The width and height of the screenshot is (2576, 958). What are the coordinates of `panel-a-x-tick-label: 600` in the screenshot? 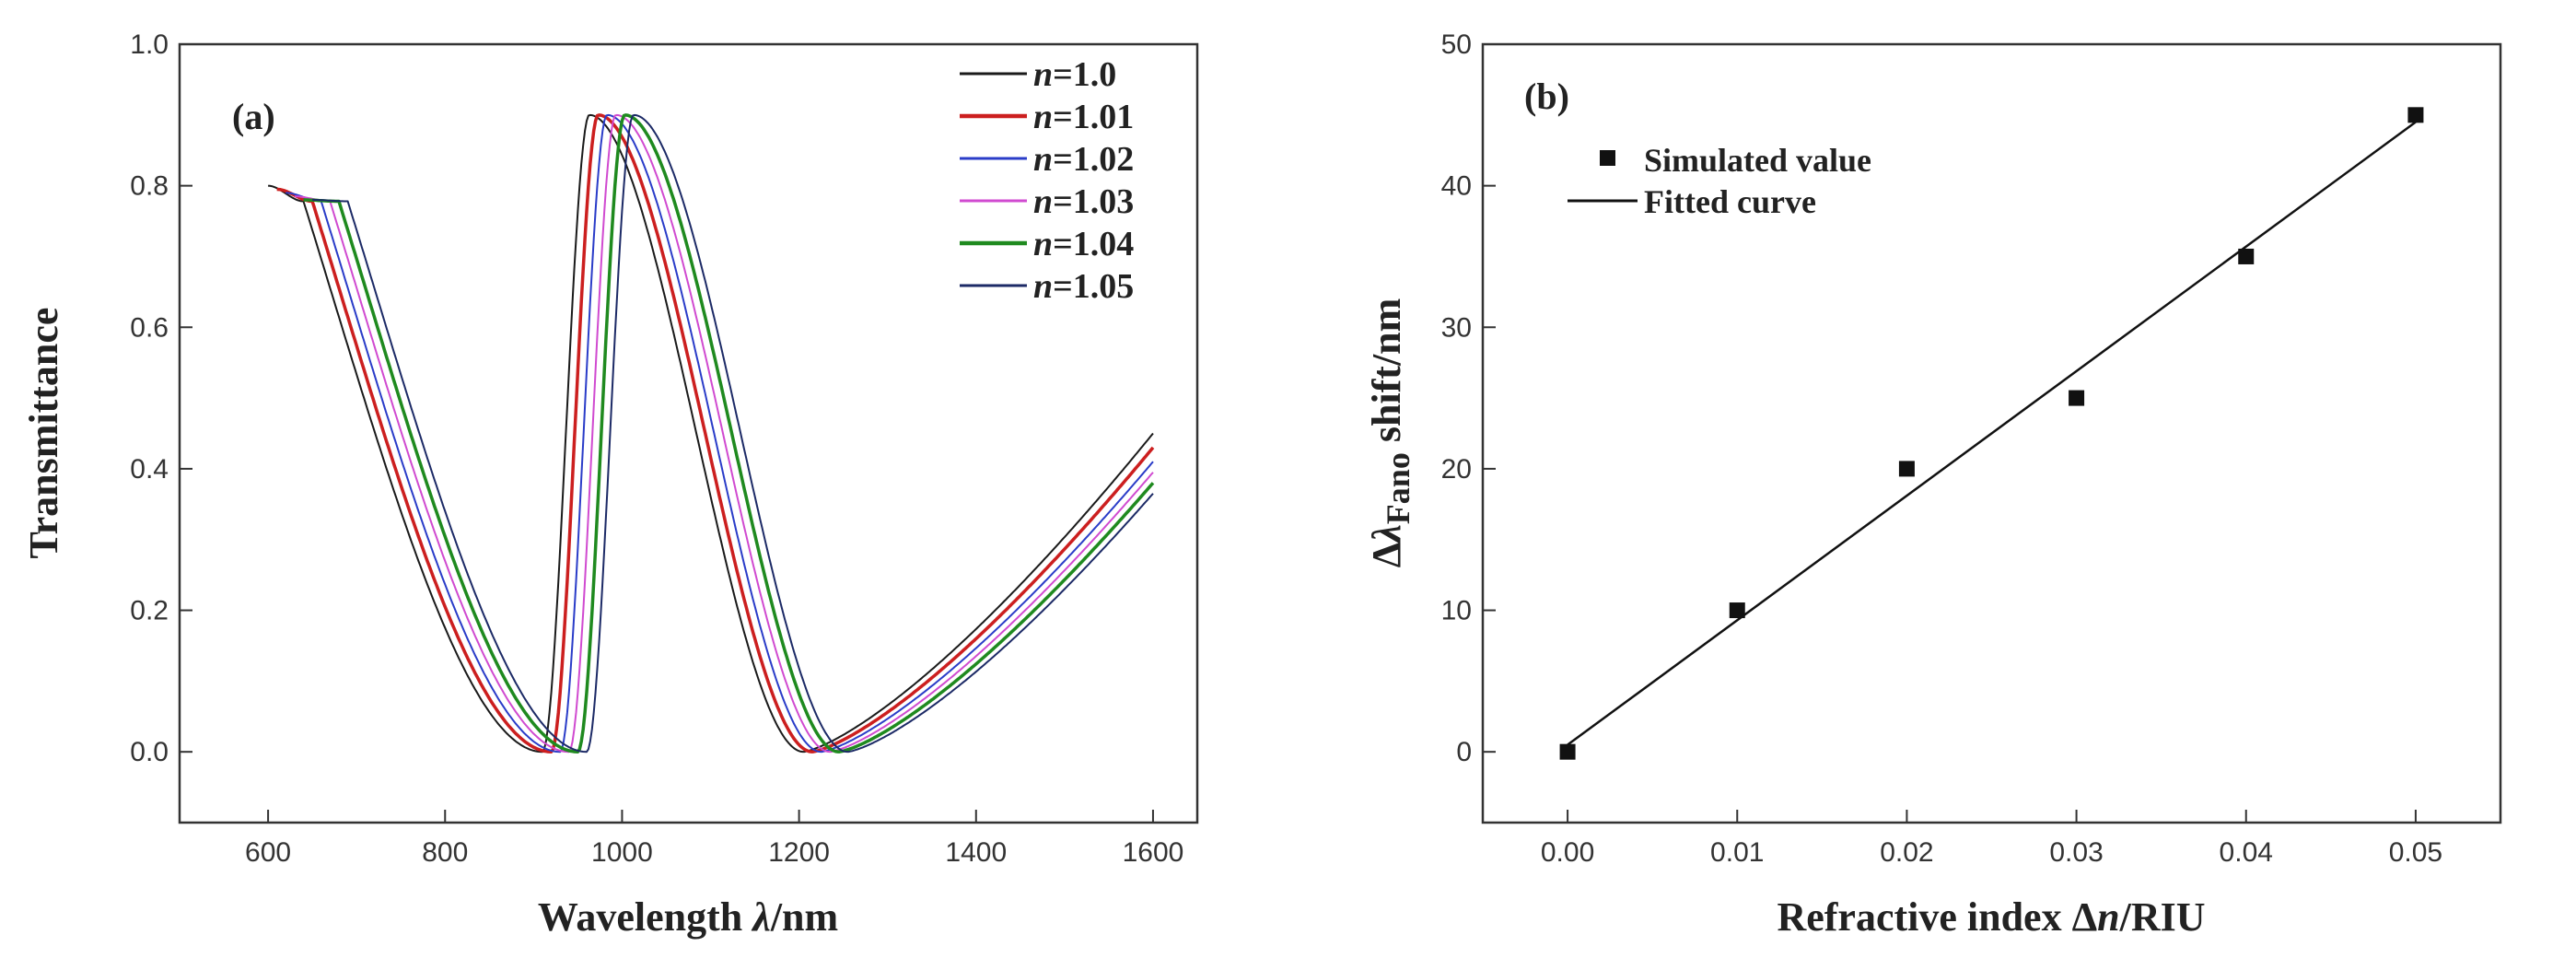 It's located at (268, 852).